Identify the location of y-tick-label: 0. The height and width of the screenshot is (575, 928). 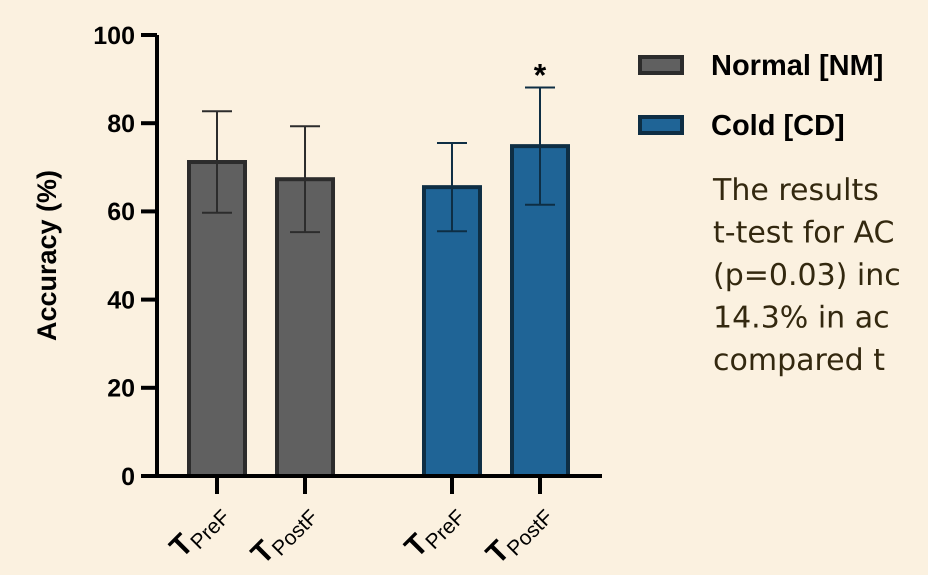
(128, 476).